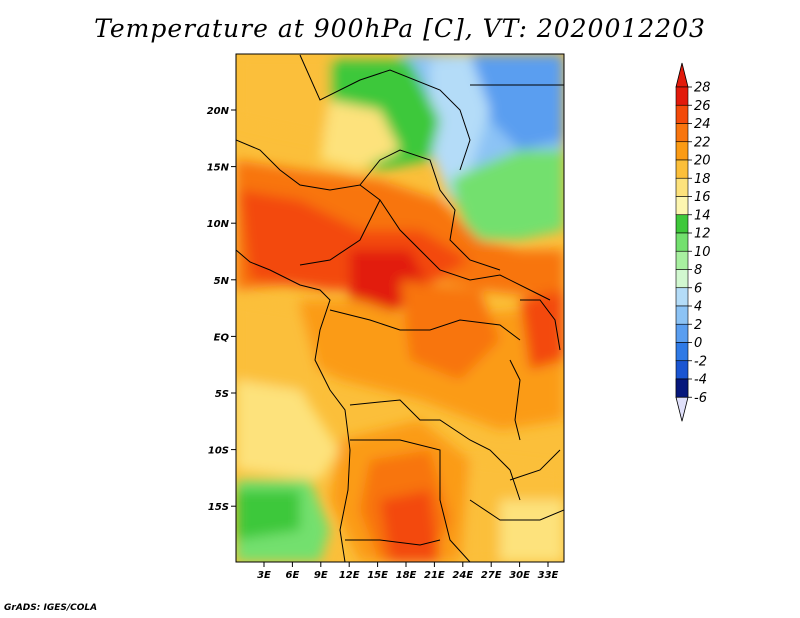 This screenshot has width=800, height=618. Describe the element at coordinates (406, 575) in the screenshot. I see `lon-tick-label: 18E` at that location.